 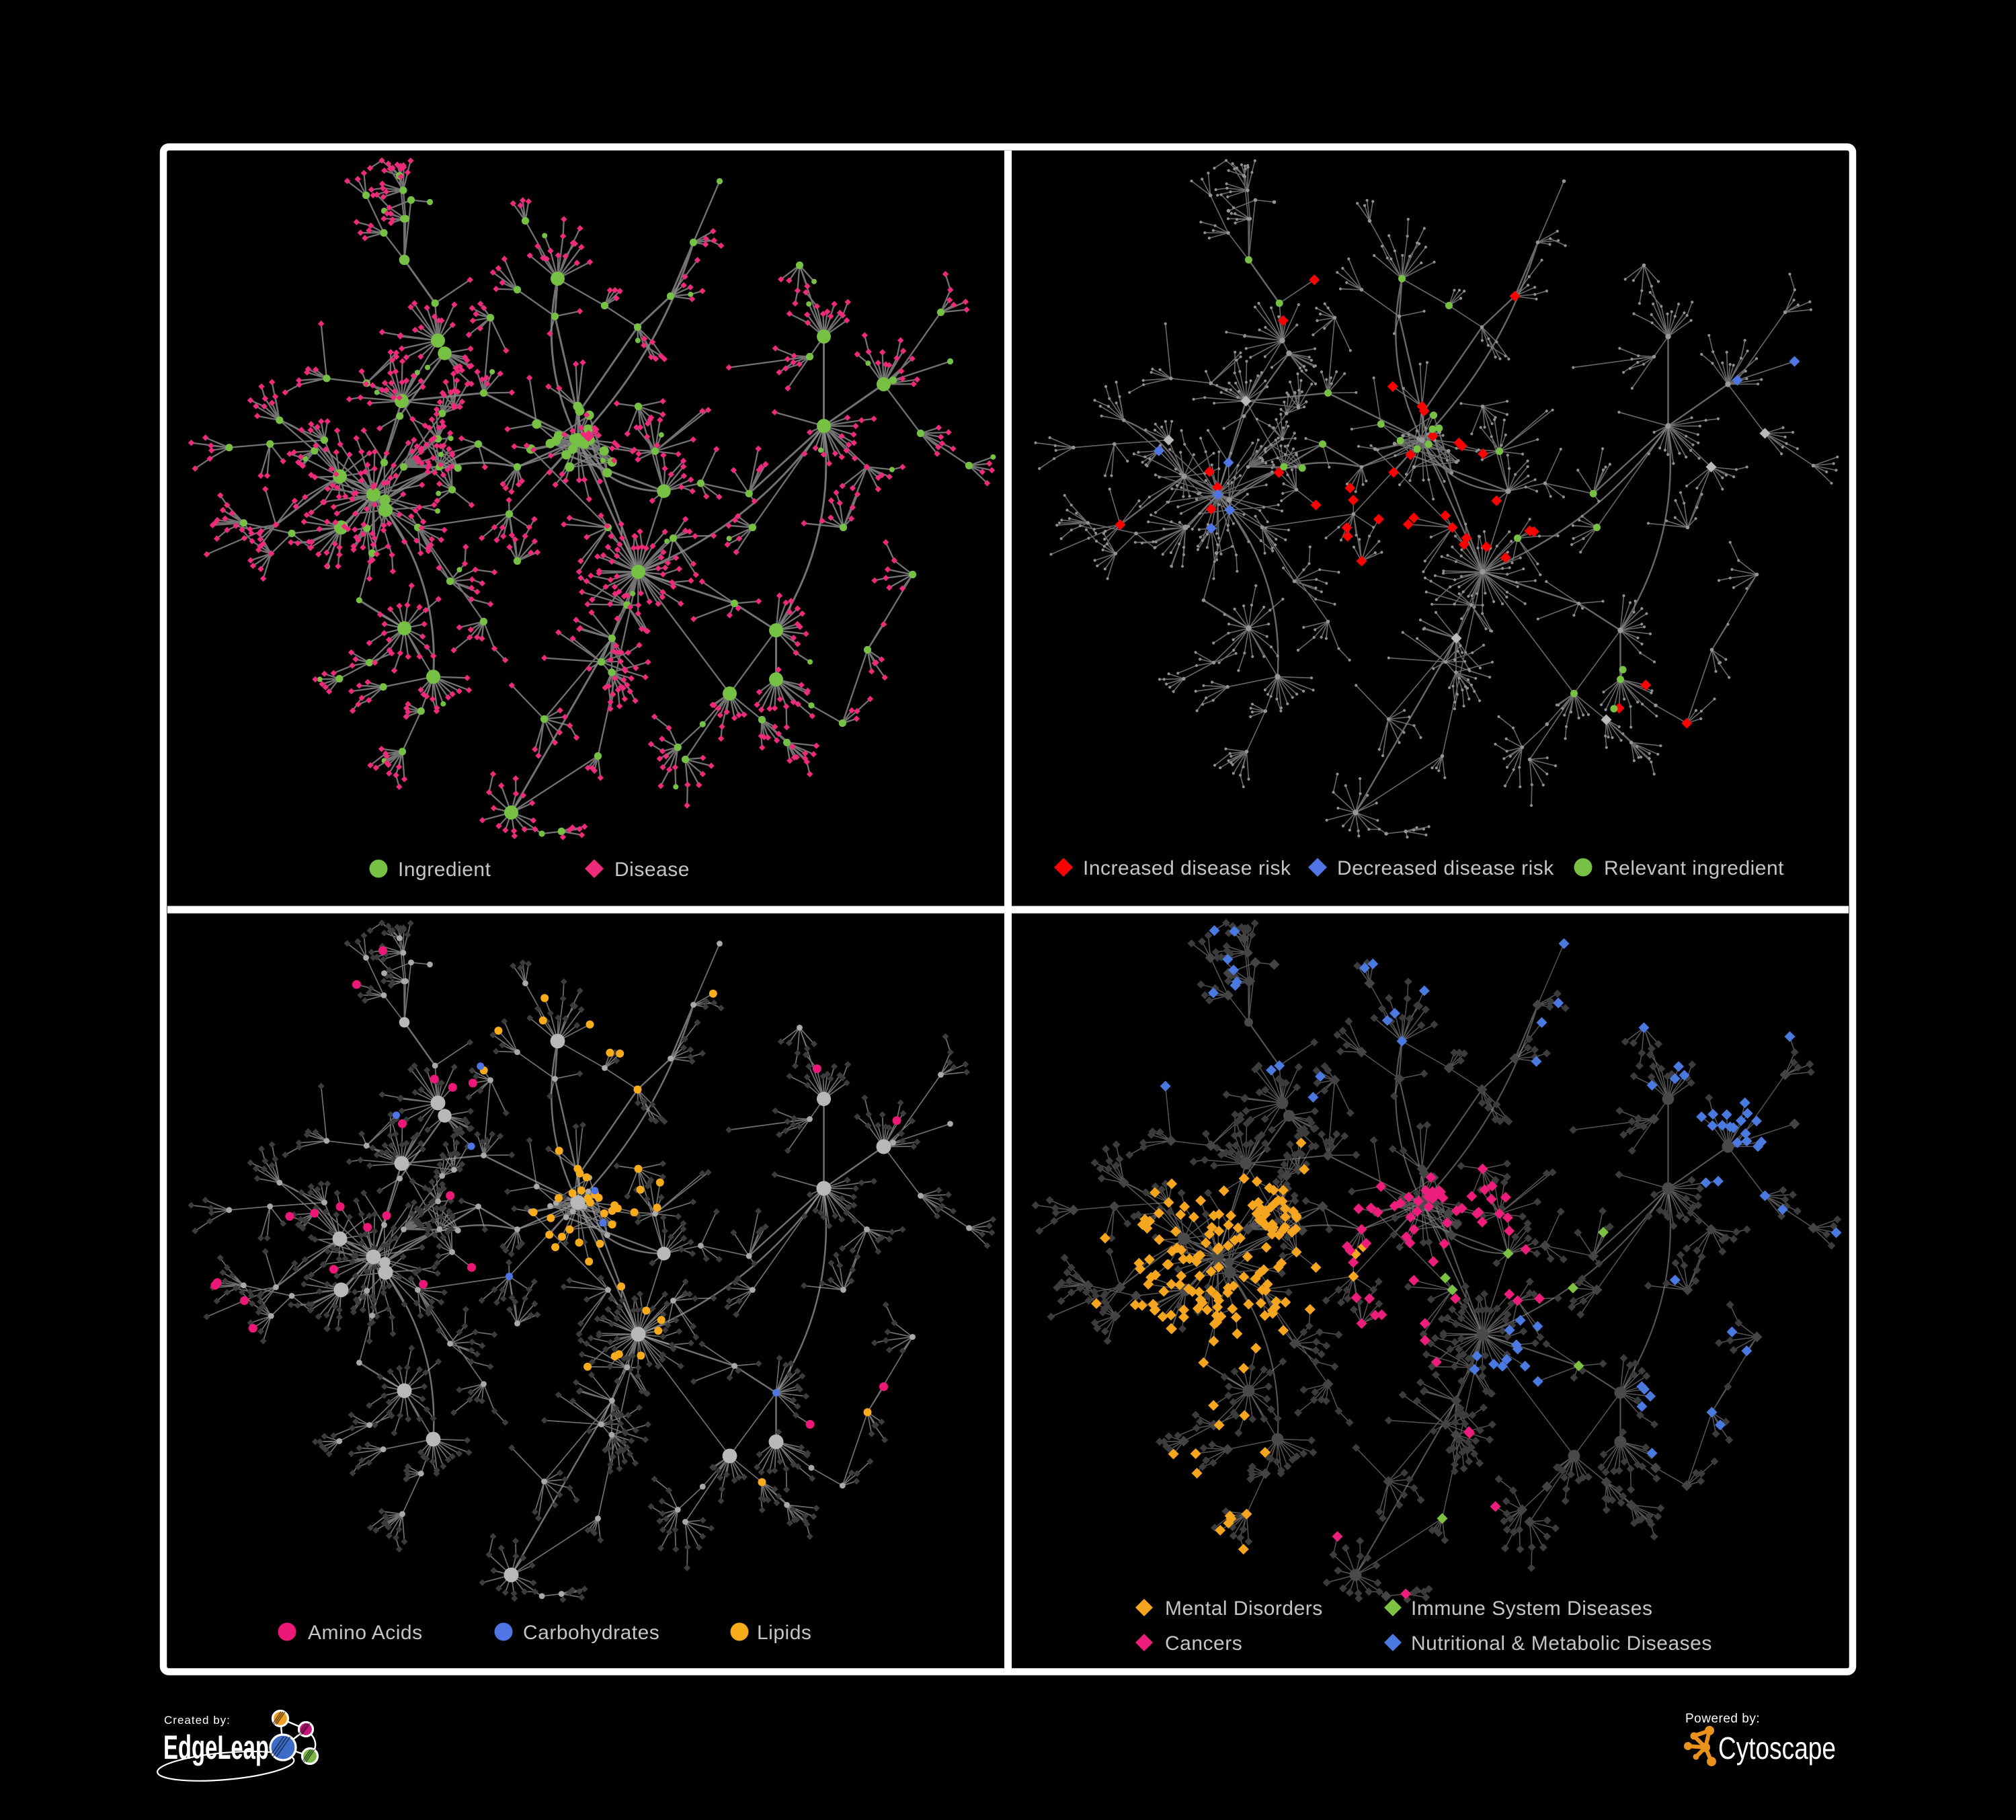 What do you see at coordinates (591, 1633) in the screenshot?
I see `svg-text: Carbohydrates` at bounding box center [591, 1633].